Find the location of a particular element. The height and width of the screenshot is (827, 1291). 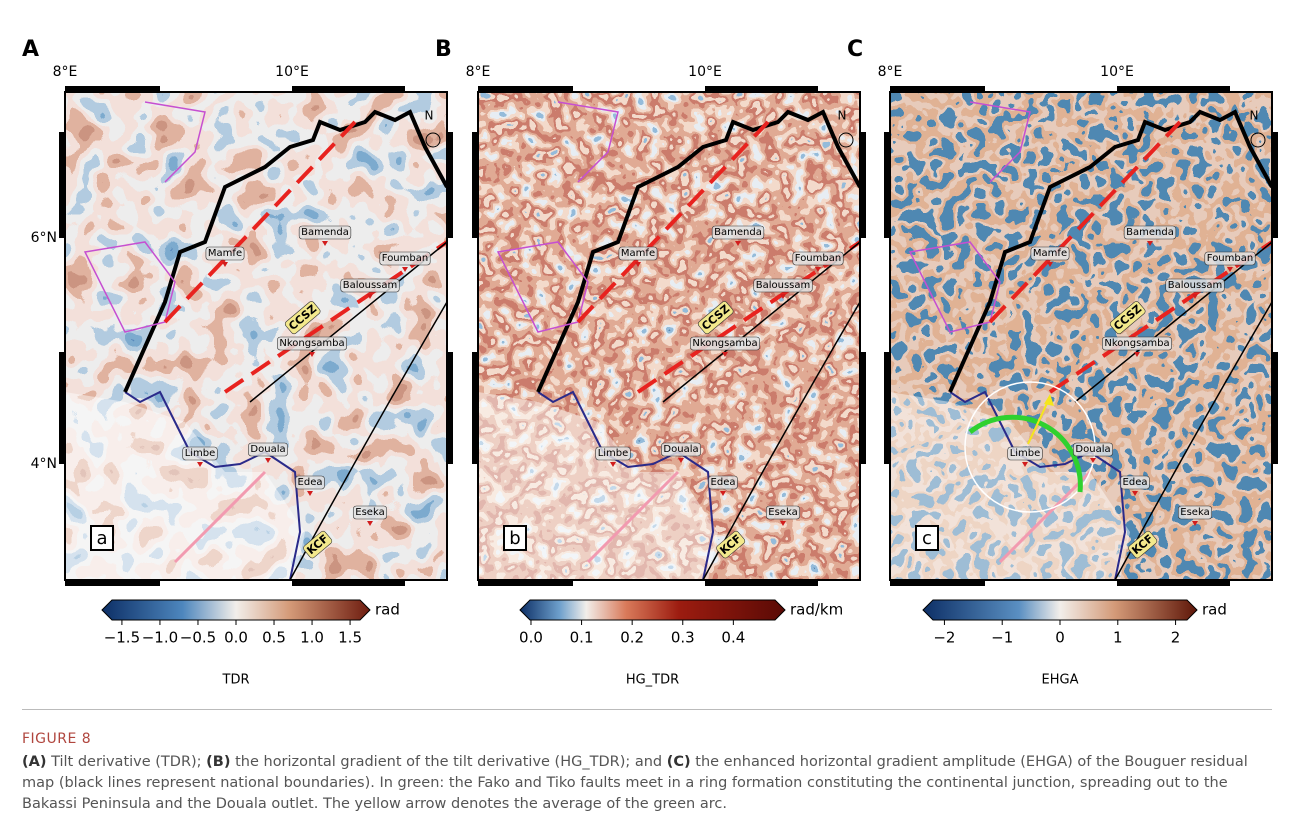

place-label: Nkongsamba is located at coordinates (311, 343).